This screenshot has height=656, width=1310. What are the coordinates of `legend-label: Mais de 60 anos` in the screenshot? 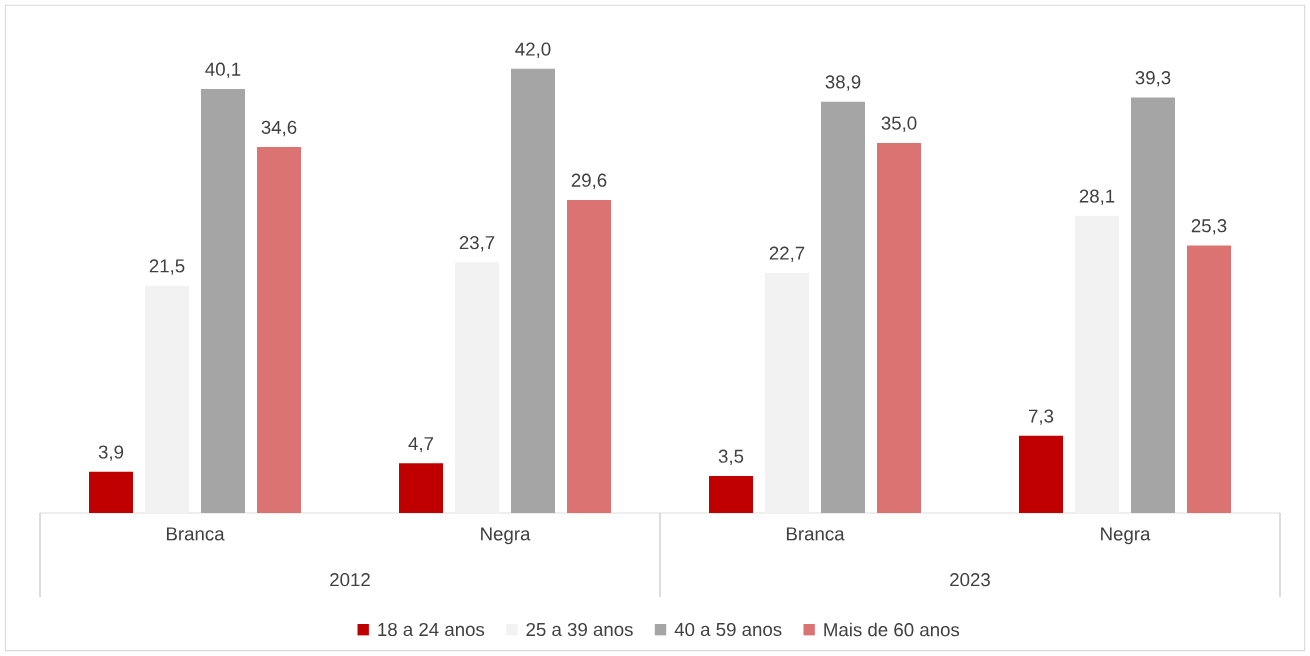 It's located at (892, 629).